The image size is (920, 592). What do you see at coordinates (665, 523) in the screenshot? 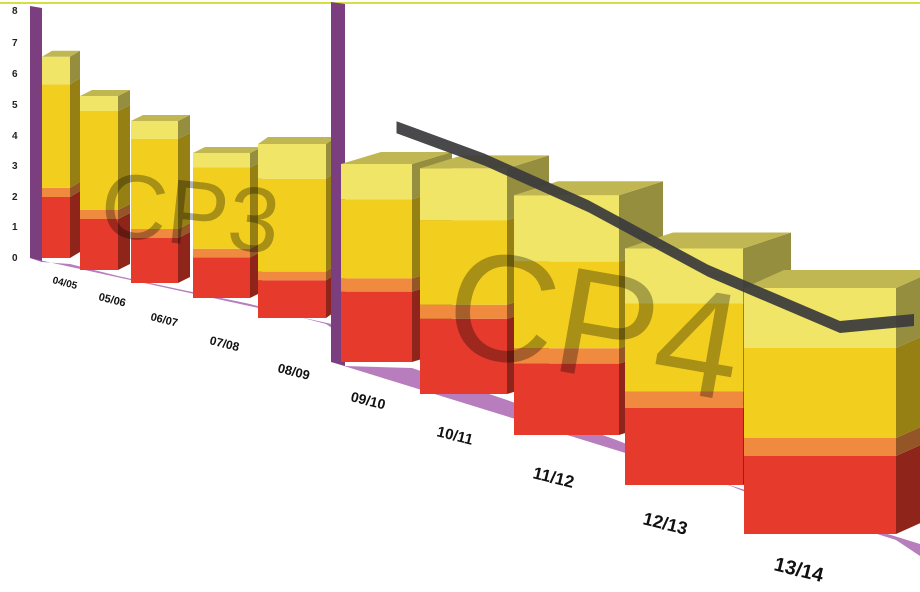
I see `category-label: 12/13` at bounding box center [665, 523].